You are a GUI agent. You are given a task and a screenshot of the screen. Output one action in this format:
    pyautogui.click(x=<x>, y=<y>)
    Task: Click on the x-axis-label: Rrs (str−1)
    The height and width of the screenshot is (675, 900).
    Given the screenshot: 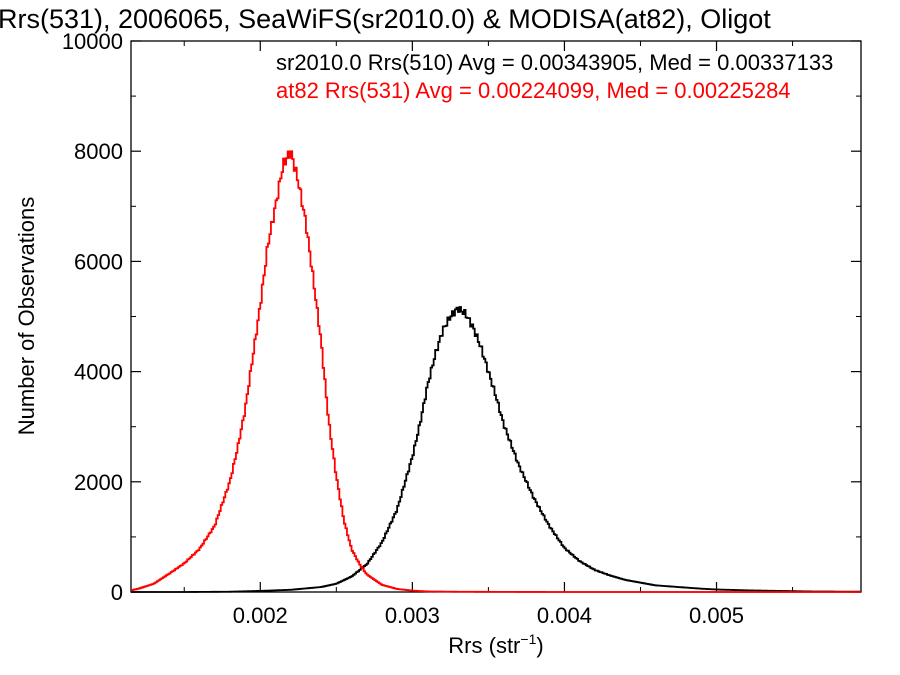 What is the action you would take?
    pyautogui.click(x=495, y=644)
    